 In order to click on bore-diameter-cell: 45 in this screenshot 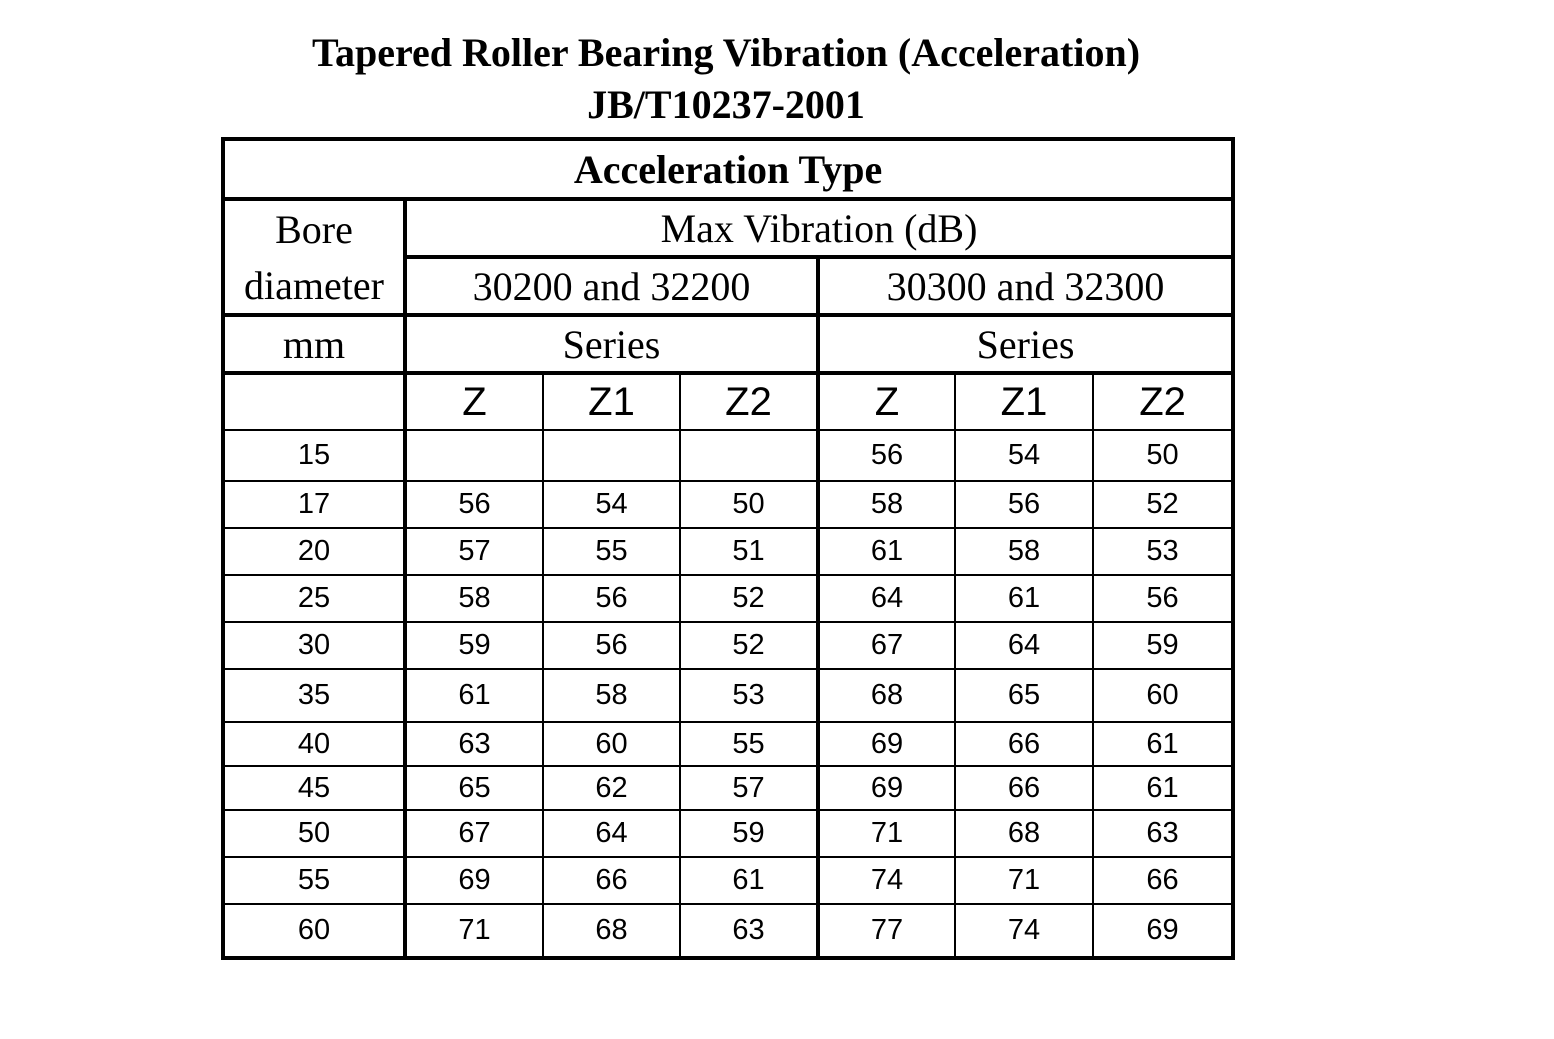, I will do `click(314, 788)`.